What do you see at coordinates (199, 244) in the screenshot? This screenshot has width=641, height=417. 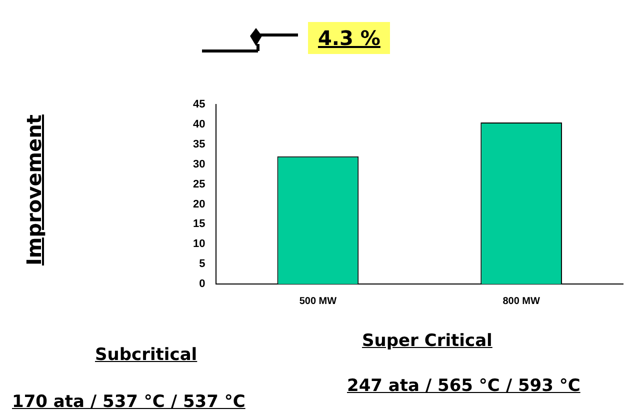 I see `y-tick-label: 10` at bounding box center [199, 244].